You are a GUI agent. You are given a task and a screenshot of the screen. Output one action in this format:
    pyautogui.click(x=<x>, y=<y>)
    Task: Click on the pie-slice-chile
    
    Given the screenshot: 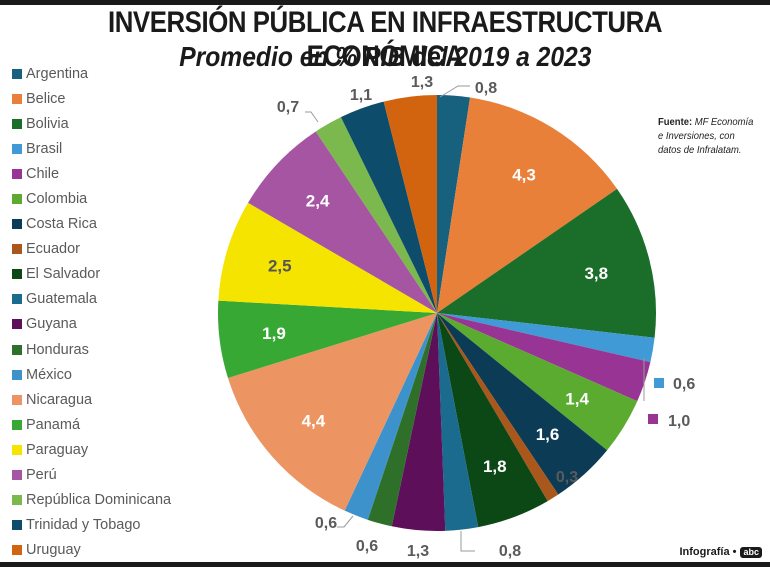 What is the action you would take?
    pyautogui.click(x=544, y=357)
    